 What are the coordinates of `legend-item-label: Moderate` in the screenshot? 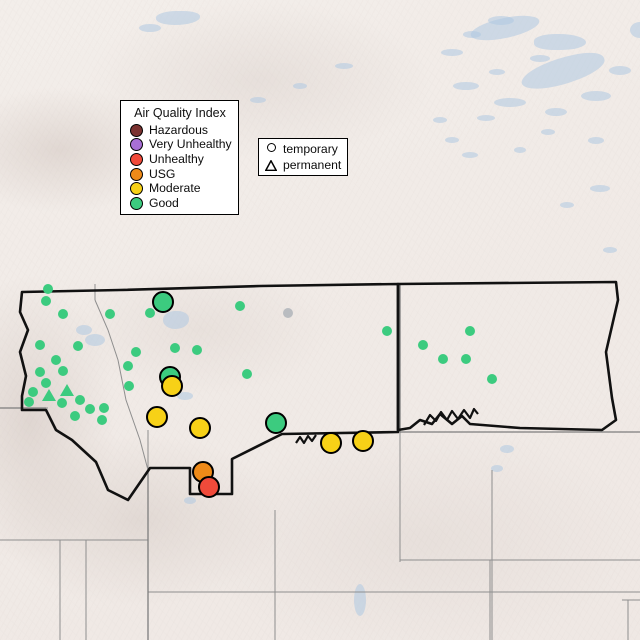 It's located at (175, 188).